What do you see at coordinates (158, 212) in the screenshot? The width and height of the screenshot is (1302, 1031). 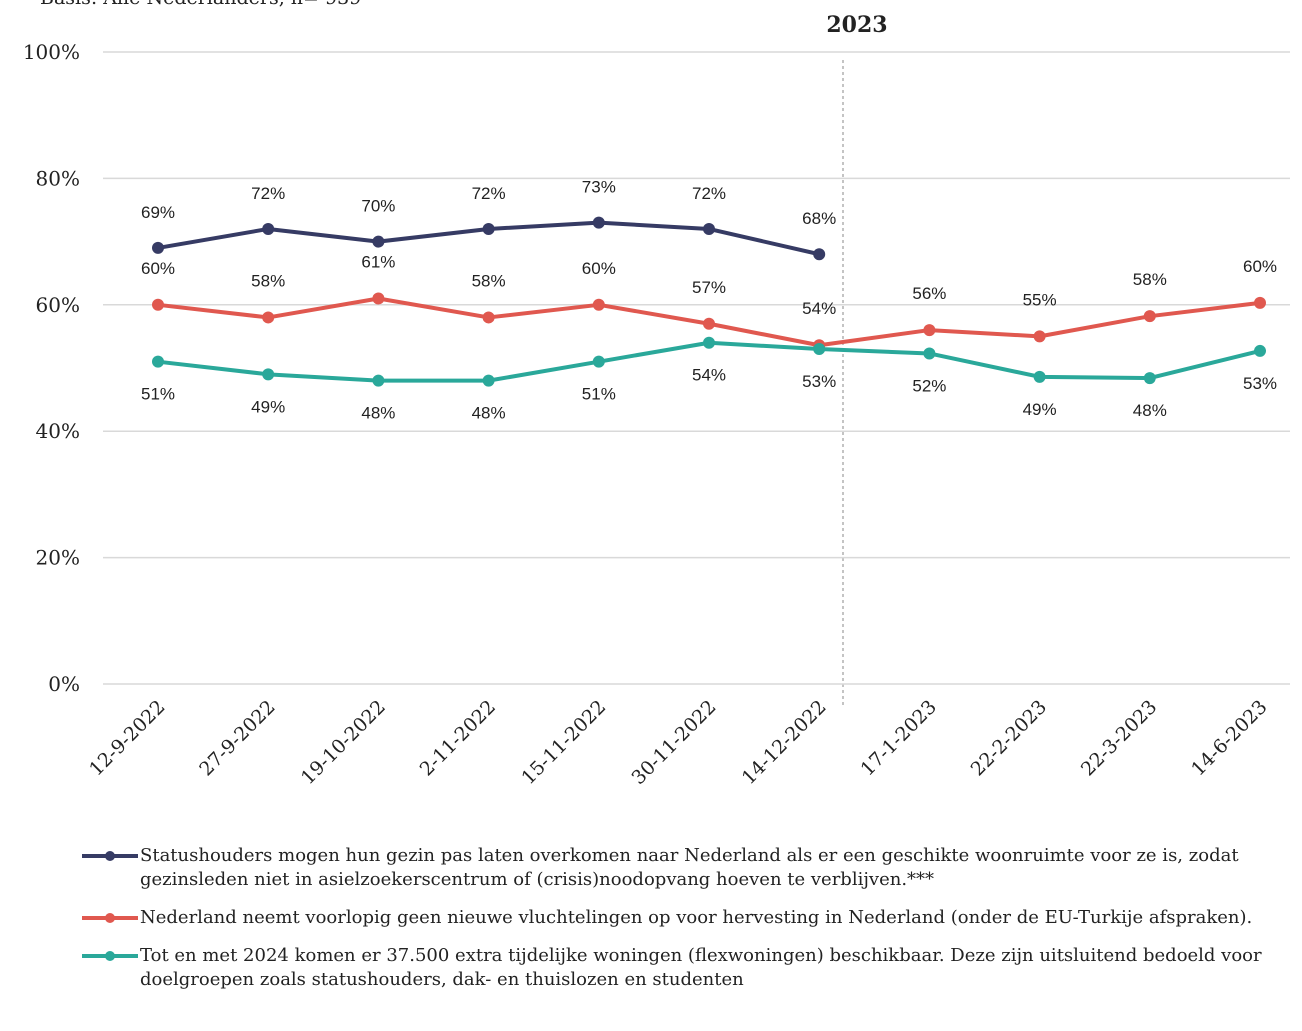 I see `data-label: 69%` at bounding box center [158, 212].